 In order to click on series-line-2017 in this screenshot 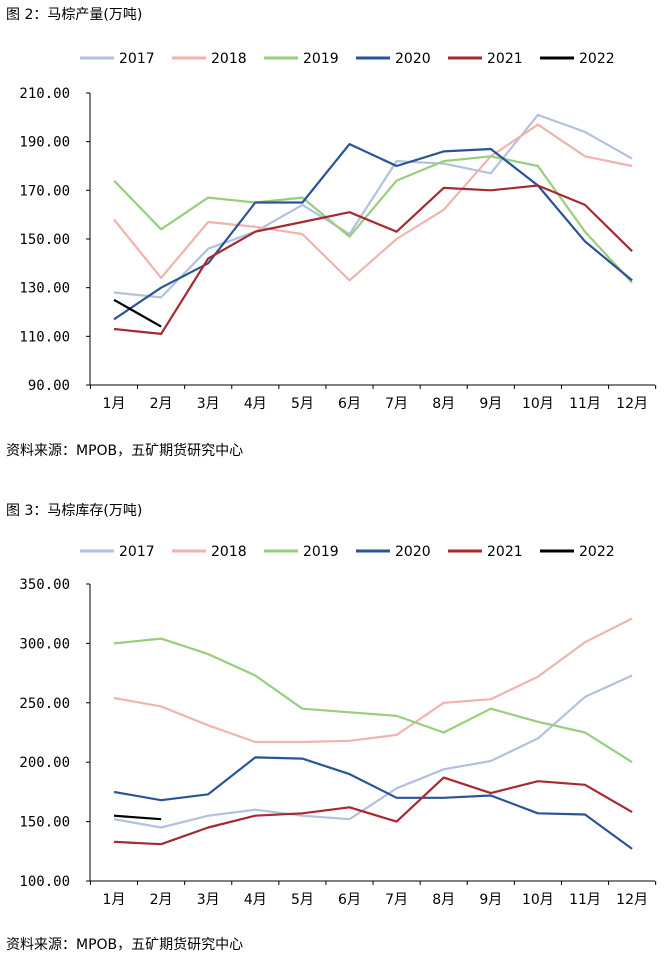, I will do `click(373, 751)`.